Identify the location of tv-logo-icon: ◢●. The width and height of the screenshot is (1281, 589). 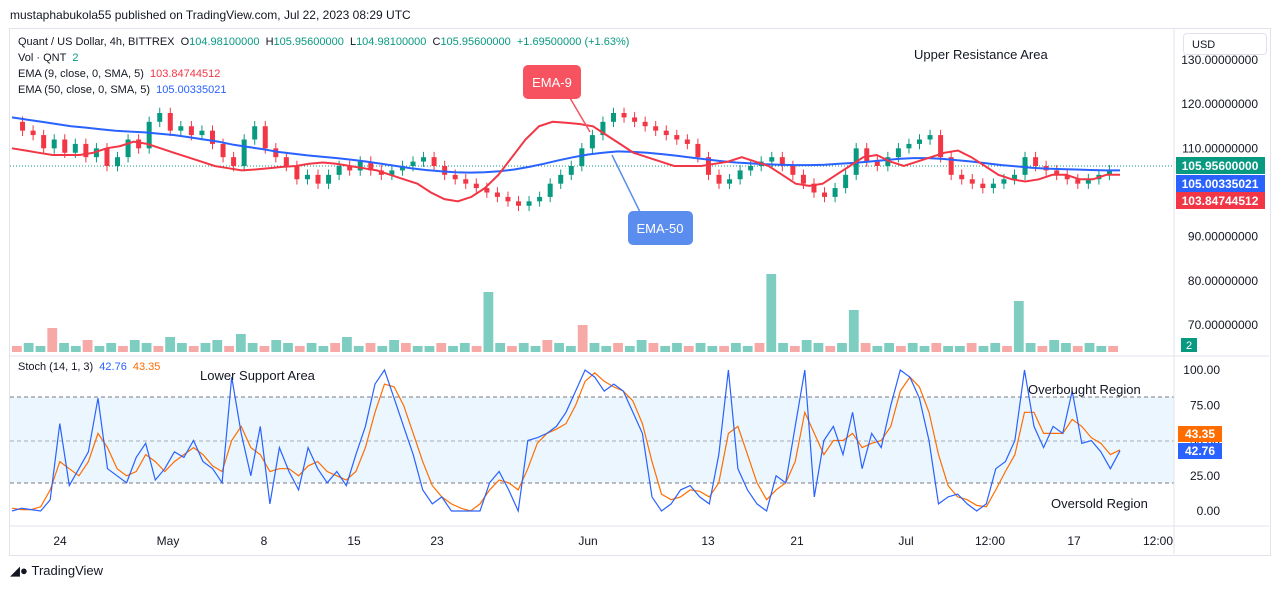
(19, 570).